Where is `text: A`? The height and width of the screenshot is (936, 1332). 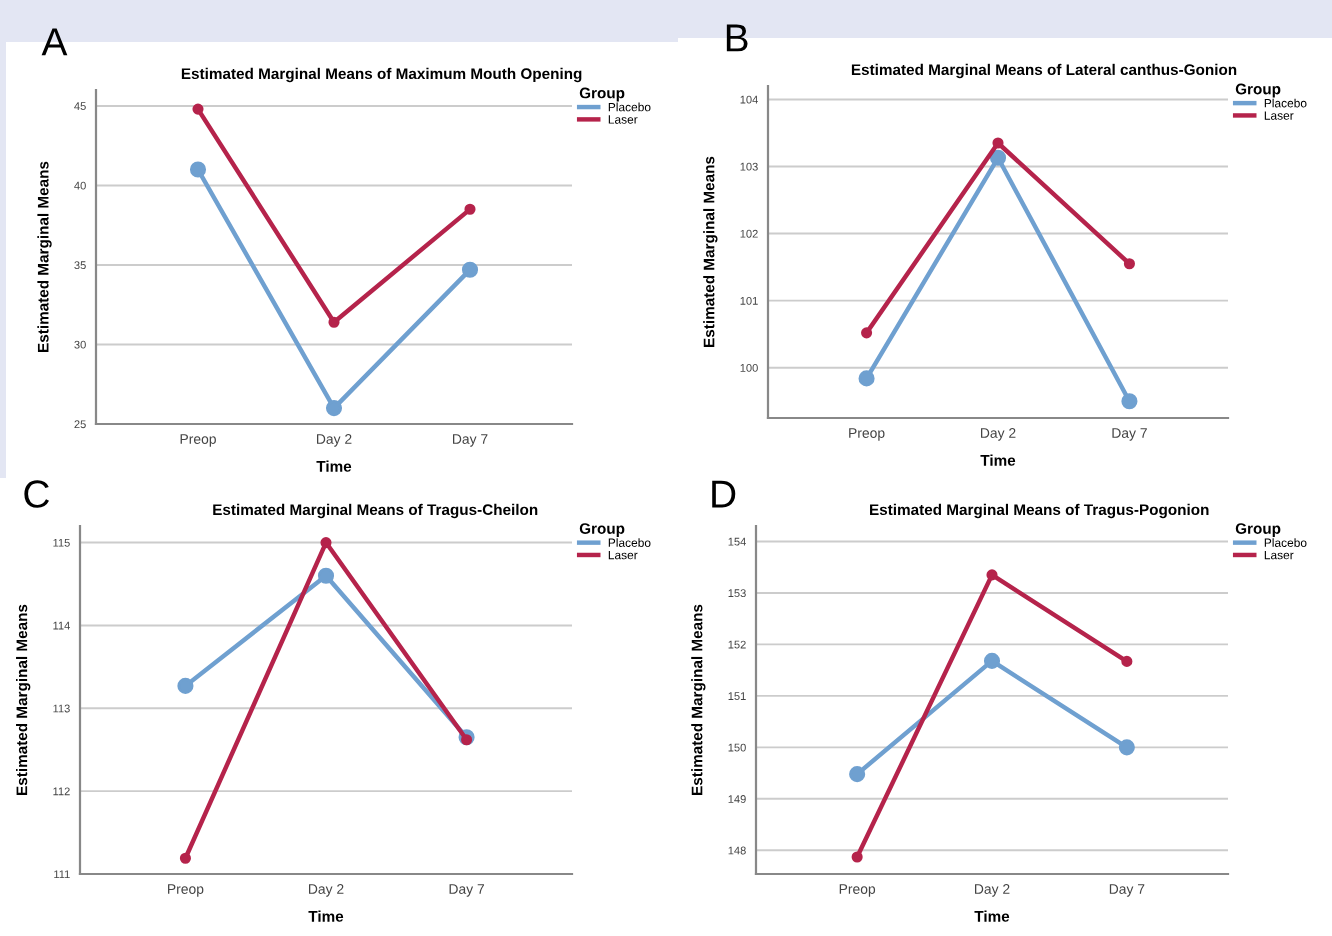
text: A is located at coordinates (54, 42).